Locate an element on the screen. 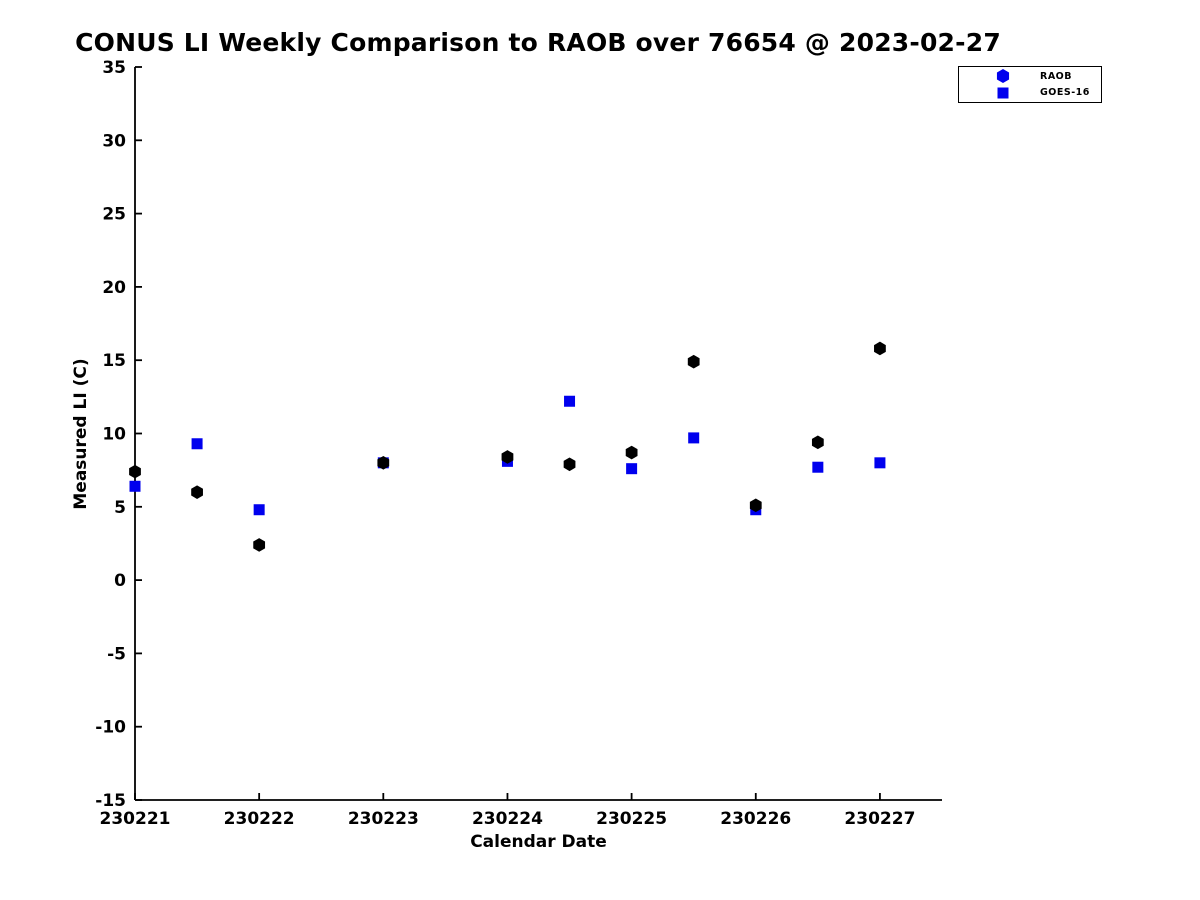  x-tick-label: 230223 is located at coordinates (383, 819).